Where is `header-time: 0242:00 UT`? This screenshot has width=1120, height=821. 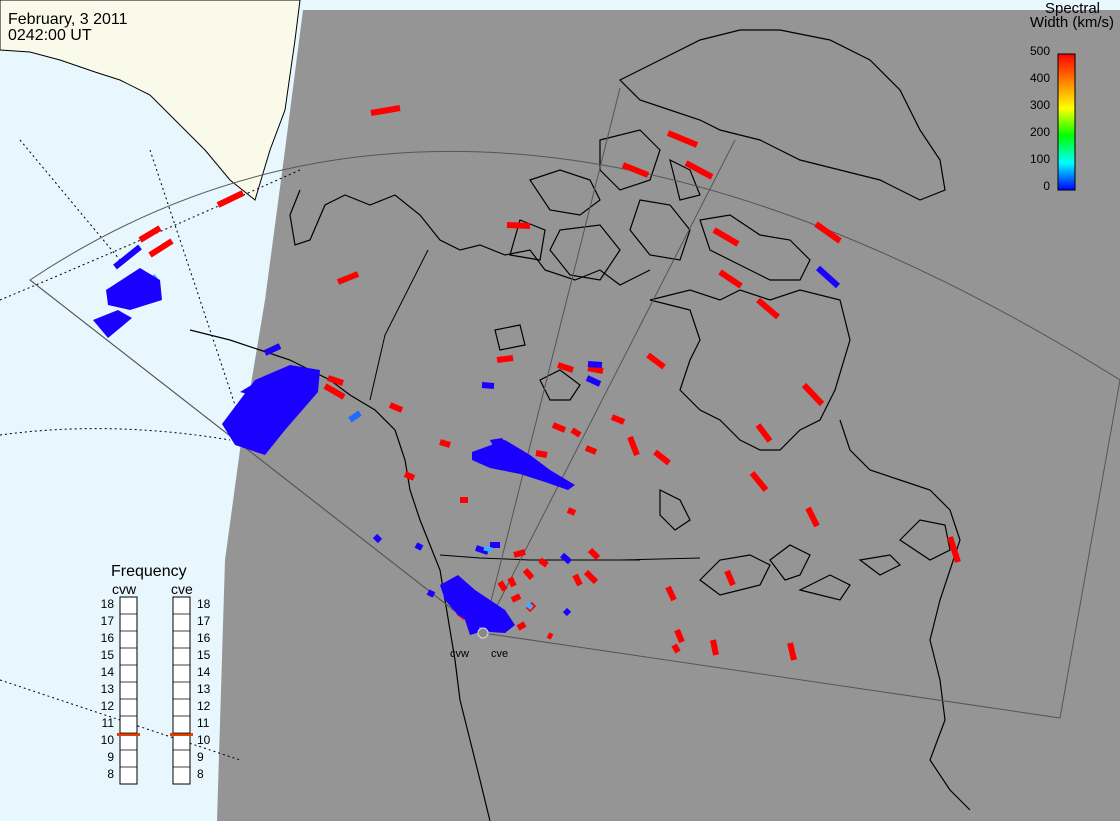
header-time: 0242:00 UT is located at coordinates (50, 35).